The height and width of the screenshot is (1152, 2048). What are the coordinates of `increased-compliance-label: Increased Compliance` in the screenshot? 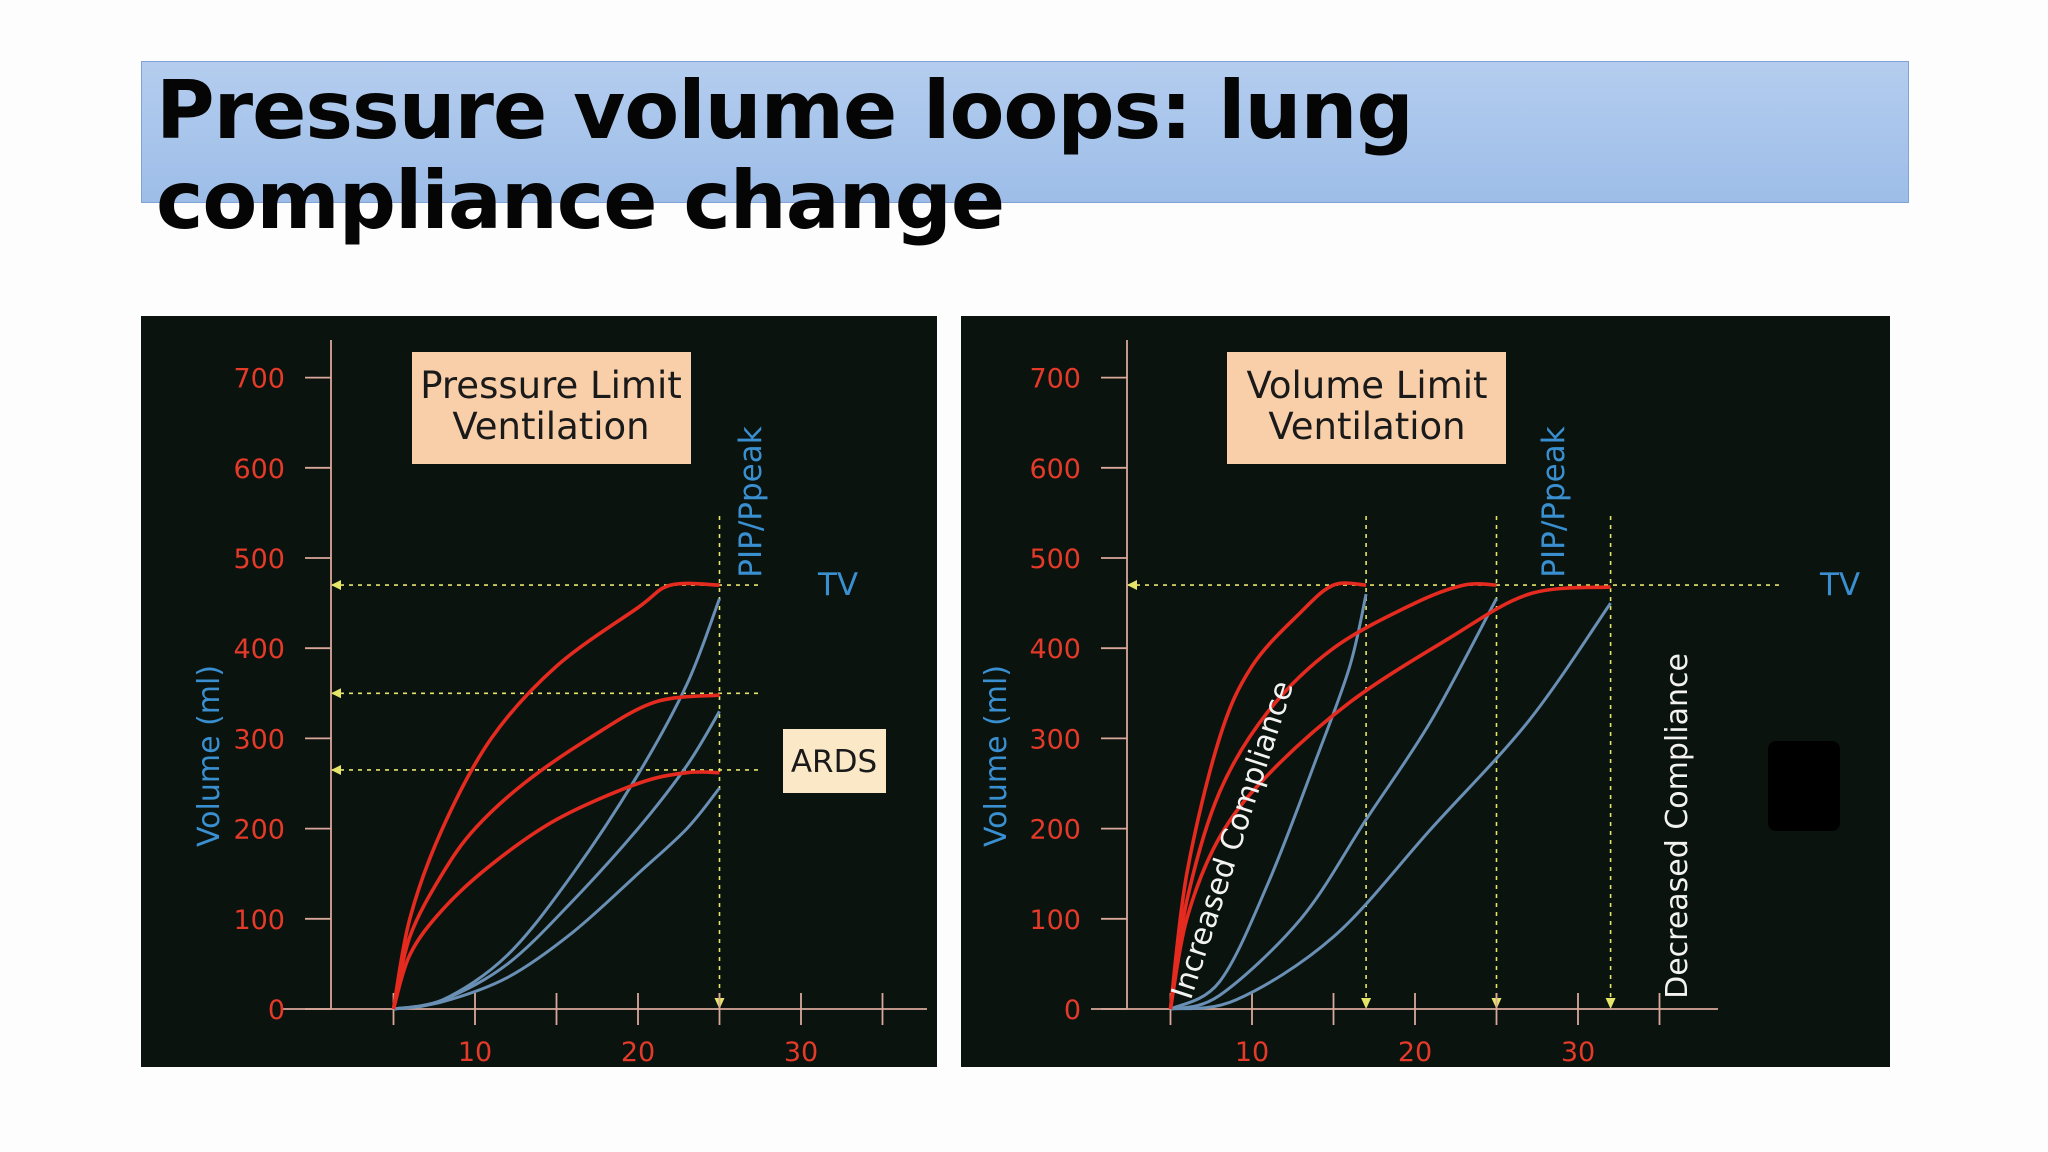 It's located at (1233, 840).